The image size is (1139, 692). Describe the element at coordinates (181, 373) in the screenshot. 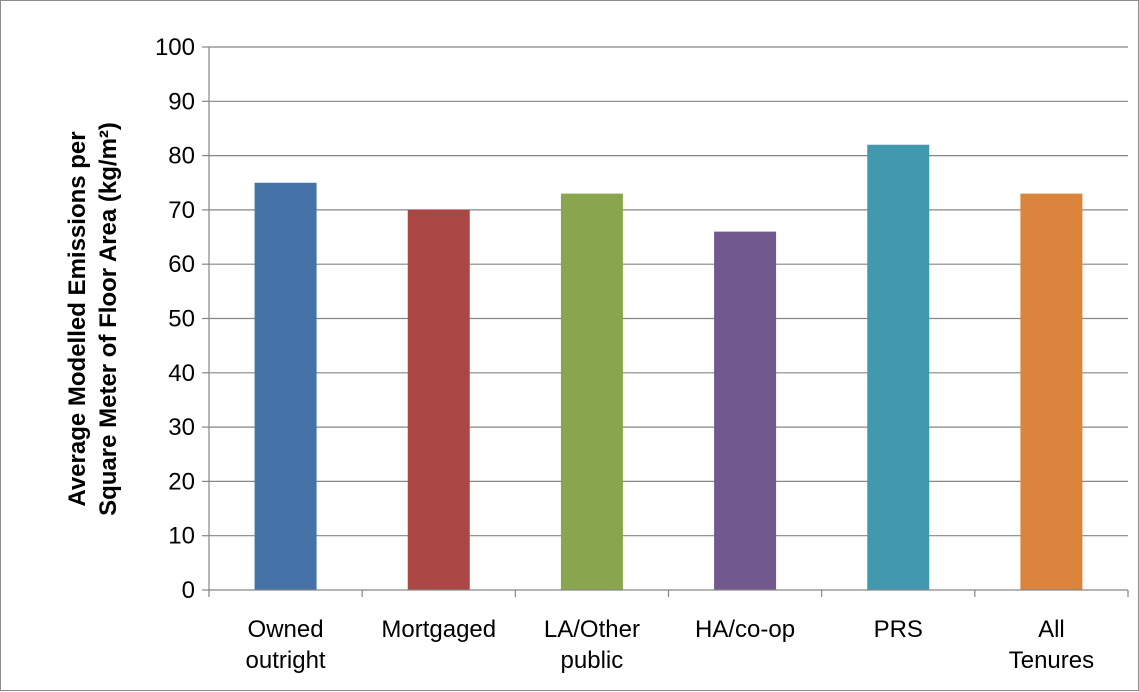

I see `y-tick-label: 40` at that location.